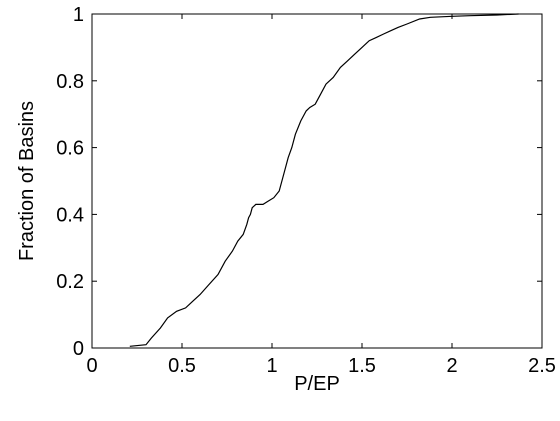 This screenshot has width=560, height=421. I want to click on x-tick-label: 2, so click(451, 366).